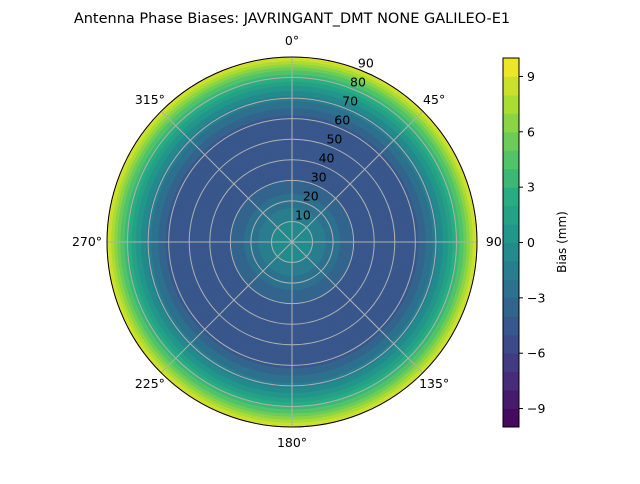  Describe the element at coordinates (531, 131) in the screenshot. I see `colorbar-tick-label: 6` at that location.